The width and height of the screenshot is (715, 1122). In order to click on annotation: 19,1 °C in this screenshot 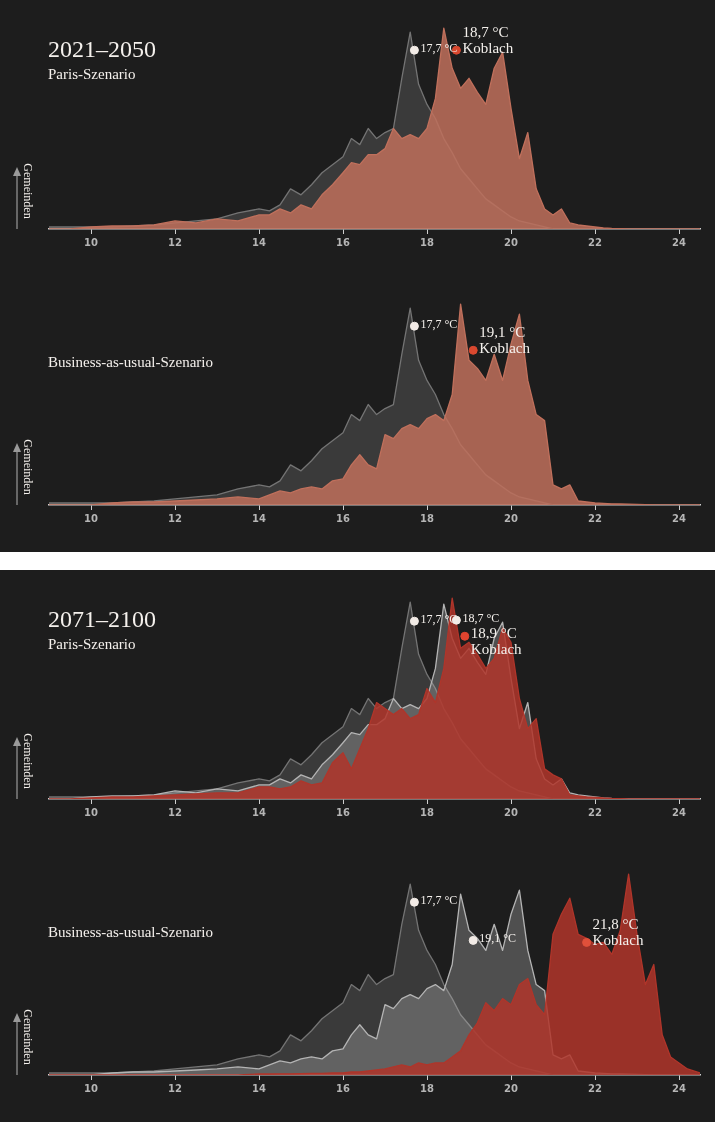, I will do `click(498, 938)`.